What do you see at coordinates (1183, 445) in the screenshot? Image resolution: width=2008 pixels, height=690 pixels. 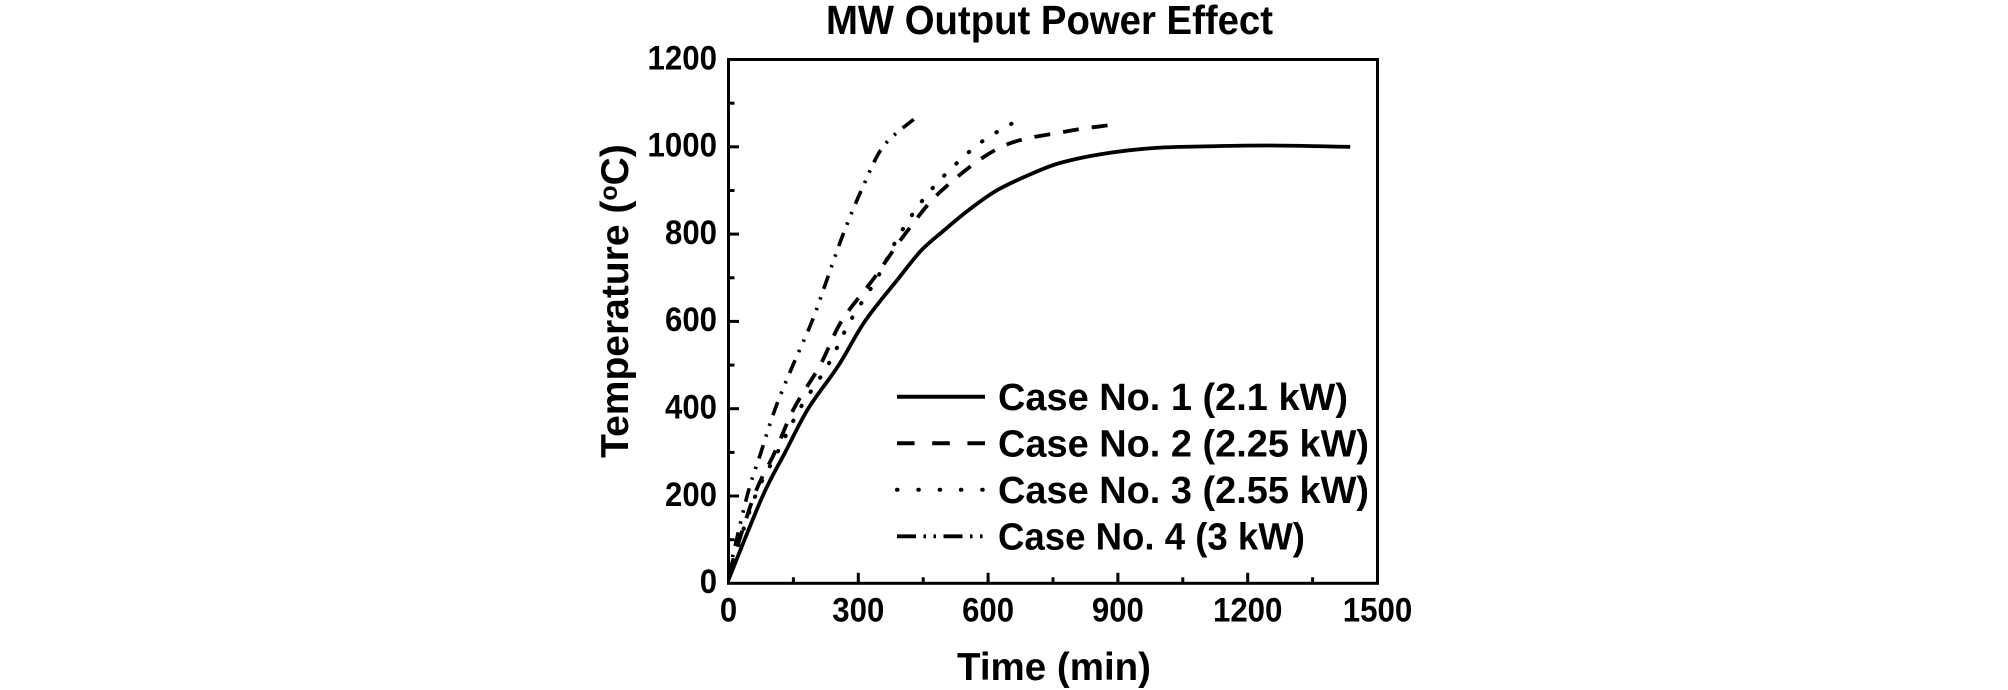 I see `svg-text: Case No. 2 (2.25 kW)` at bounding box center [1183, 445].